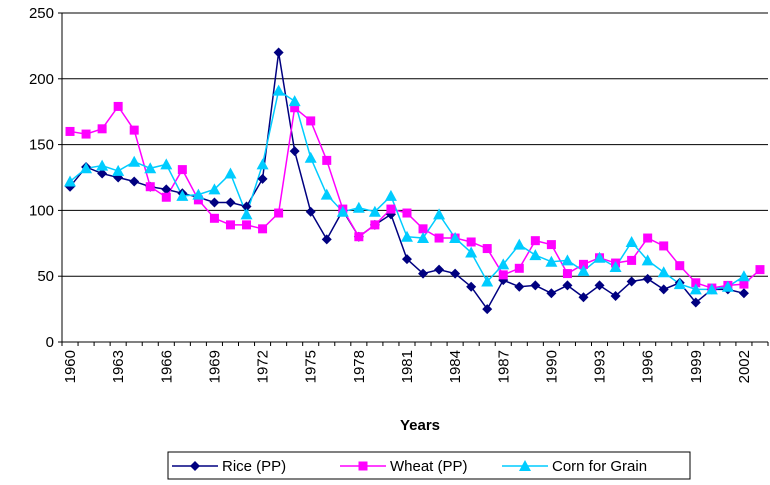  What do you see at coordinates (359, 366) in the screenshot?
I see `x-tick-label: 1978` at bounding box center [359, 366].